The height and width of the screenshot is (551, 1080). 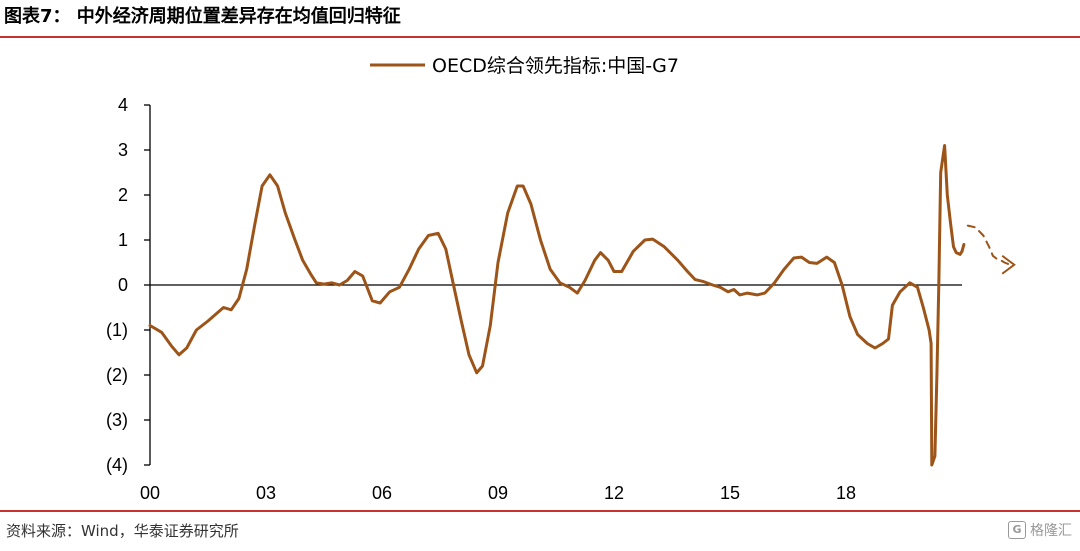 What do you see at coordinates (150, 493) in the screenshot?
I see `x-tick-label: 00` at bounding box center [150, 493].